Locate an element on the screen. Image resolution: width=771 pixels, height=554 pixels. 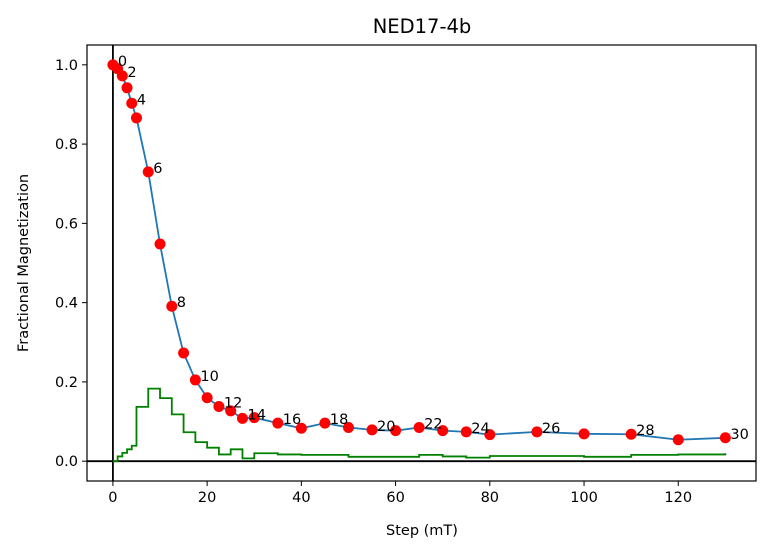
point-label: 24 is located at coordinates (480, 429).